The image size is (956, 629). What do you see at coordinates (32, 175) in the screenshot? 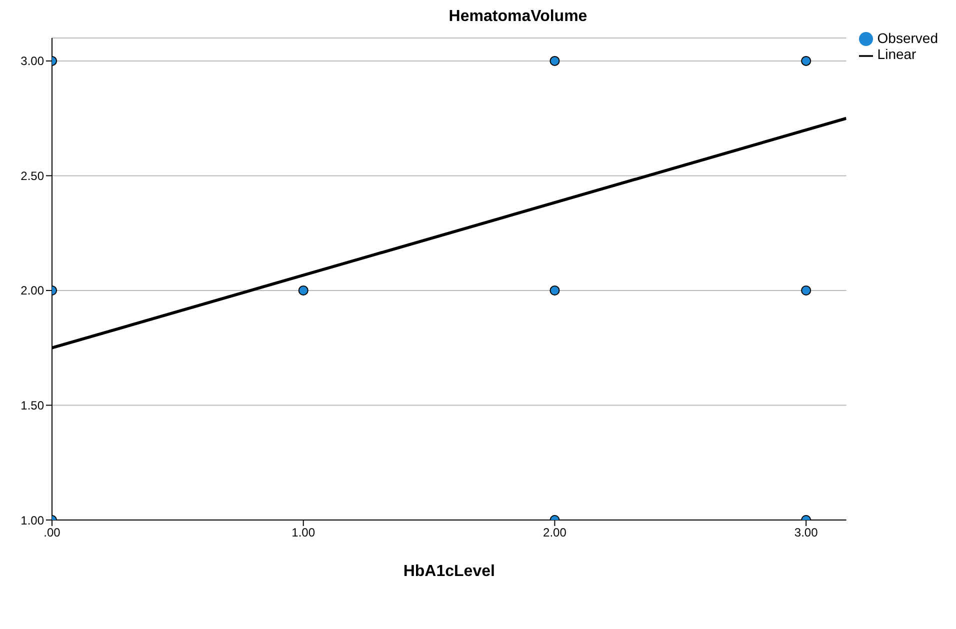
I see `y-tick-label: 2.50` at bounding box center [32, 175].